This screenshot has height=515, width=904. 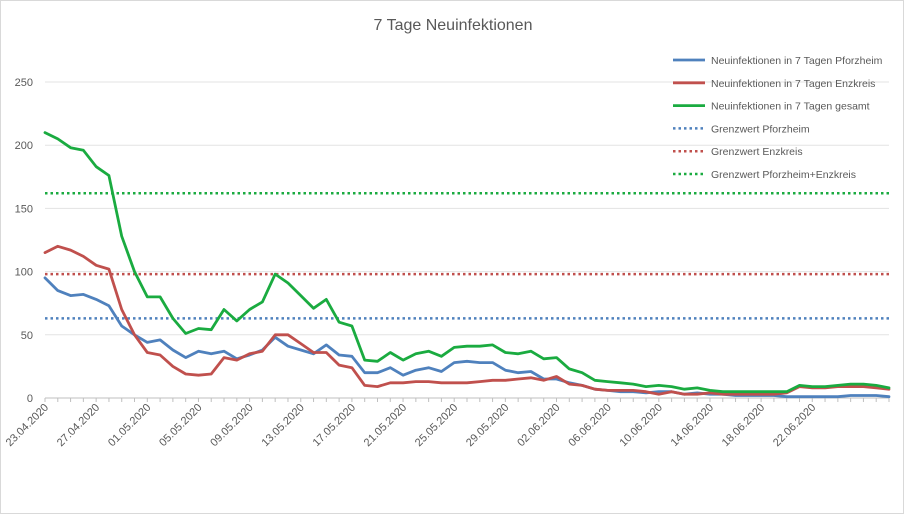 I want to click on y-axis-tick-labels: 0 50 100 150 200 250, so click(x=24, y=241).